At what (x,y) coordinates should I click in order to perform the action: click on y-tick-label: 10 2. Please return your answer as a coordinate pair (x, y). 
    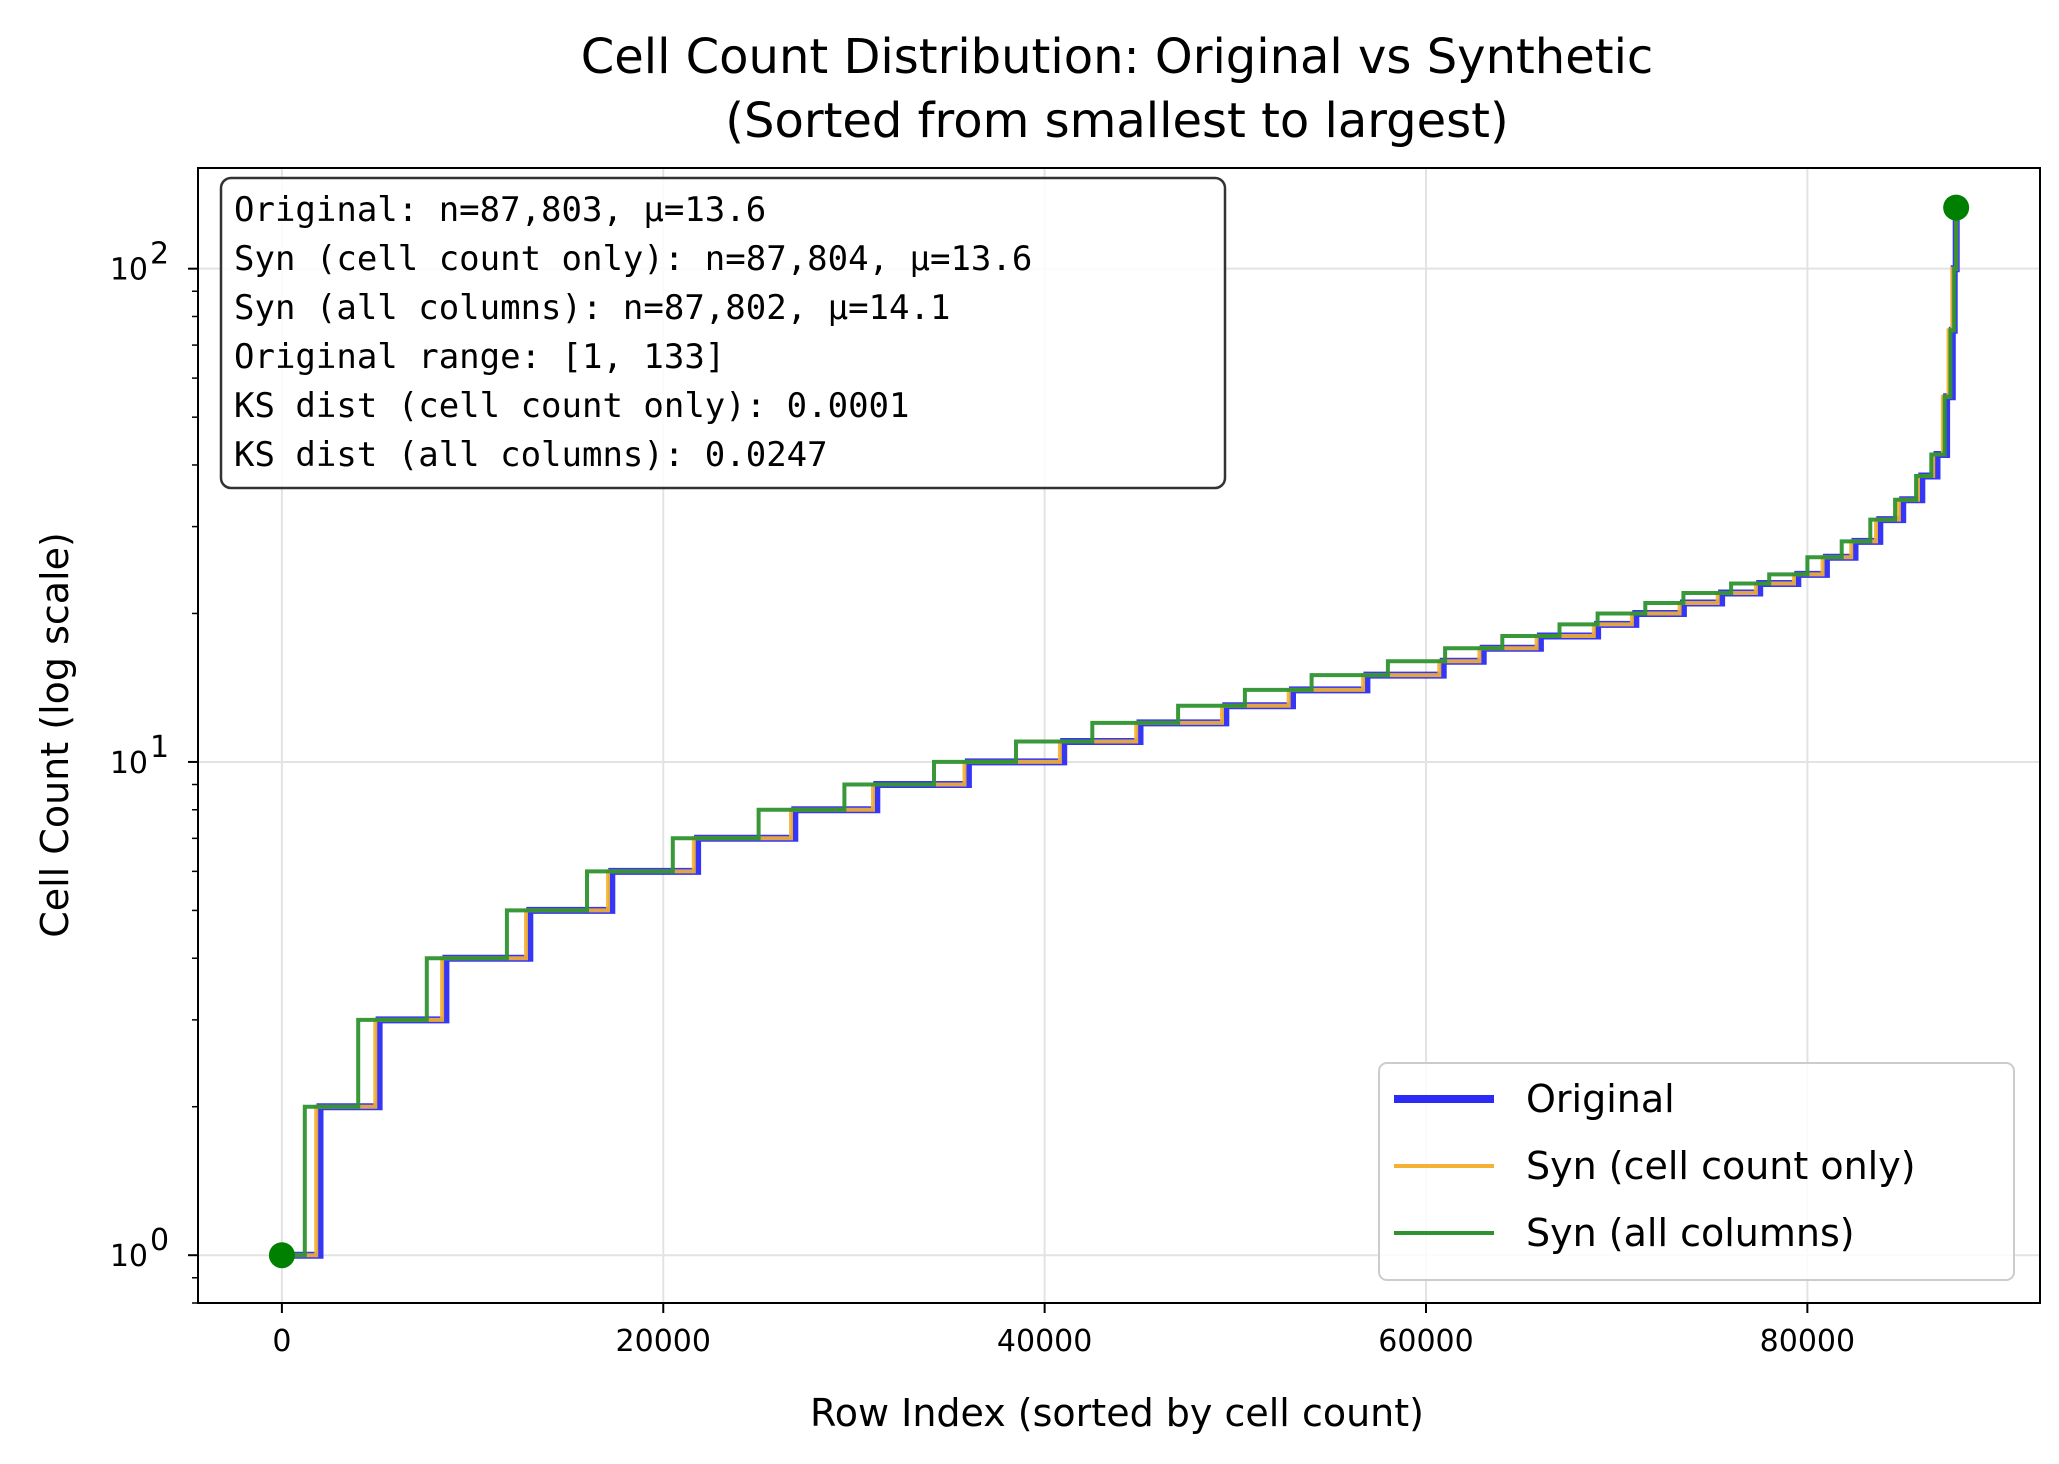
    Looking at the image, I should click on (139, 262).